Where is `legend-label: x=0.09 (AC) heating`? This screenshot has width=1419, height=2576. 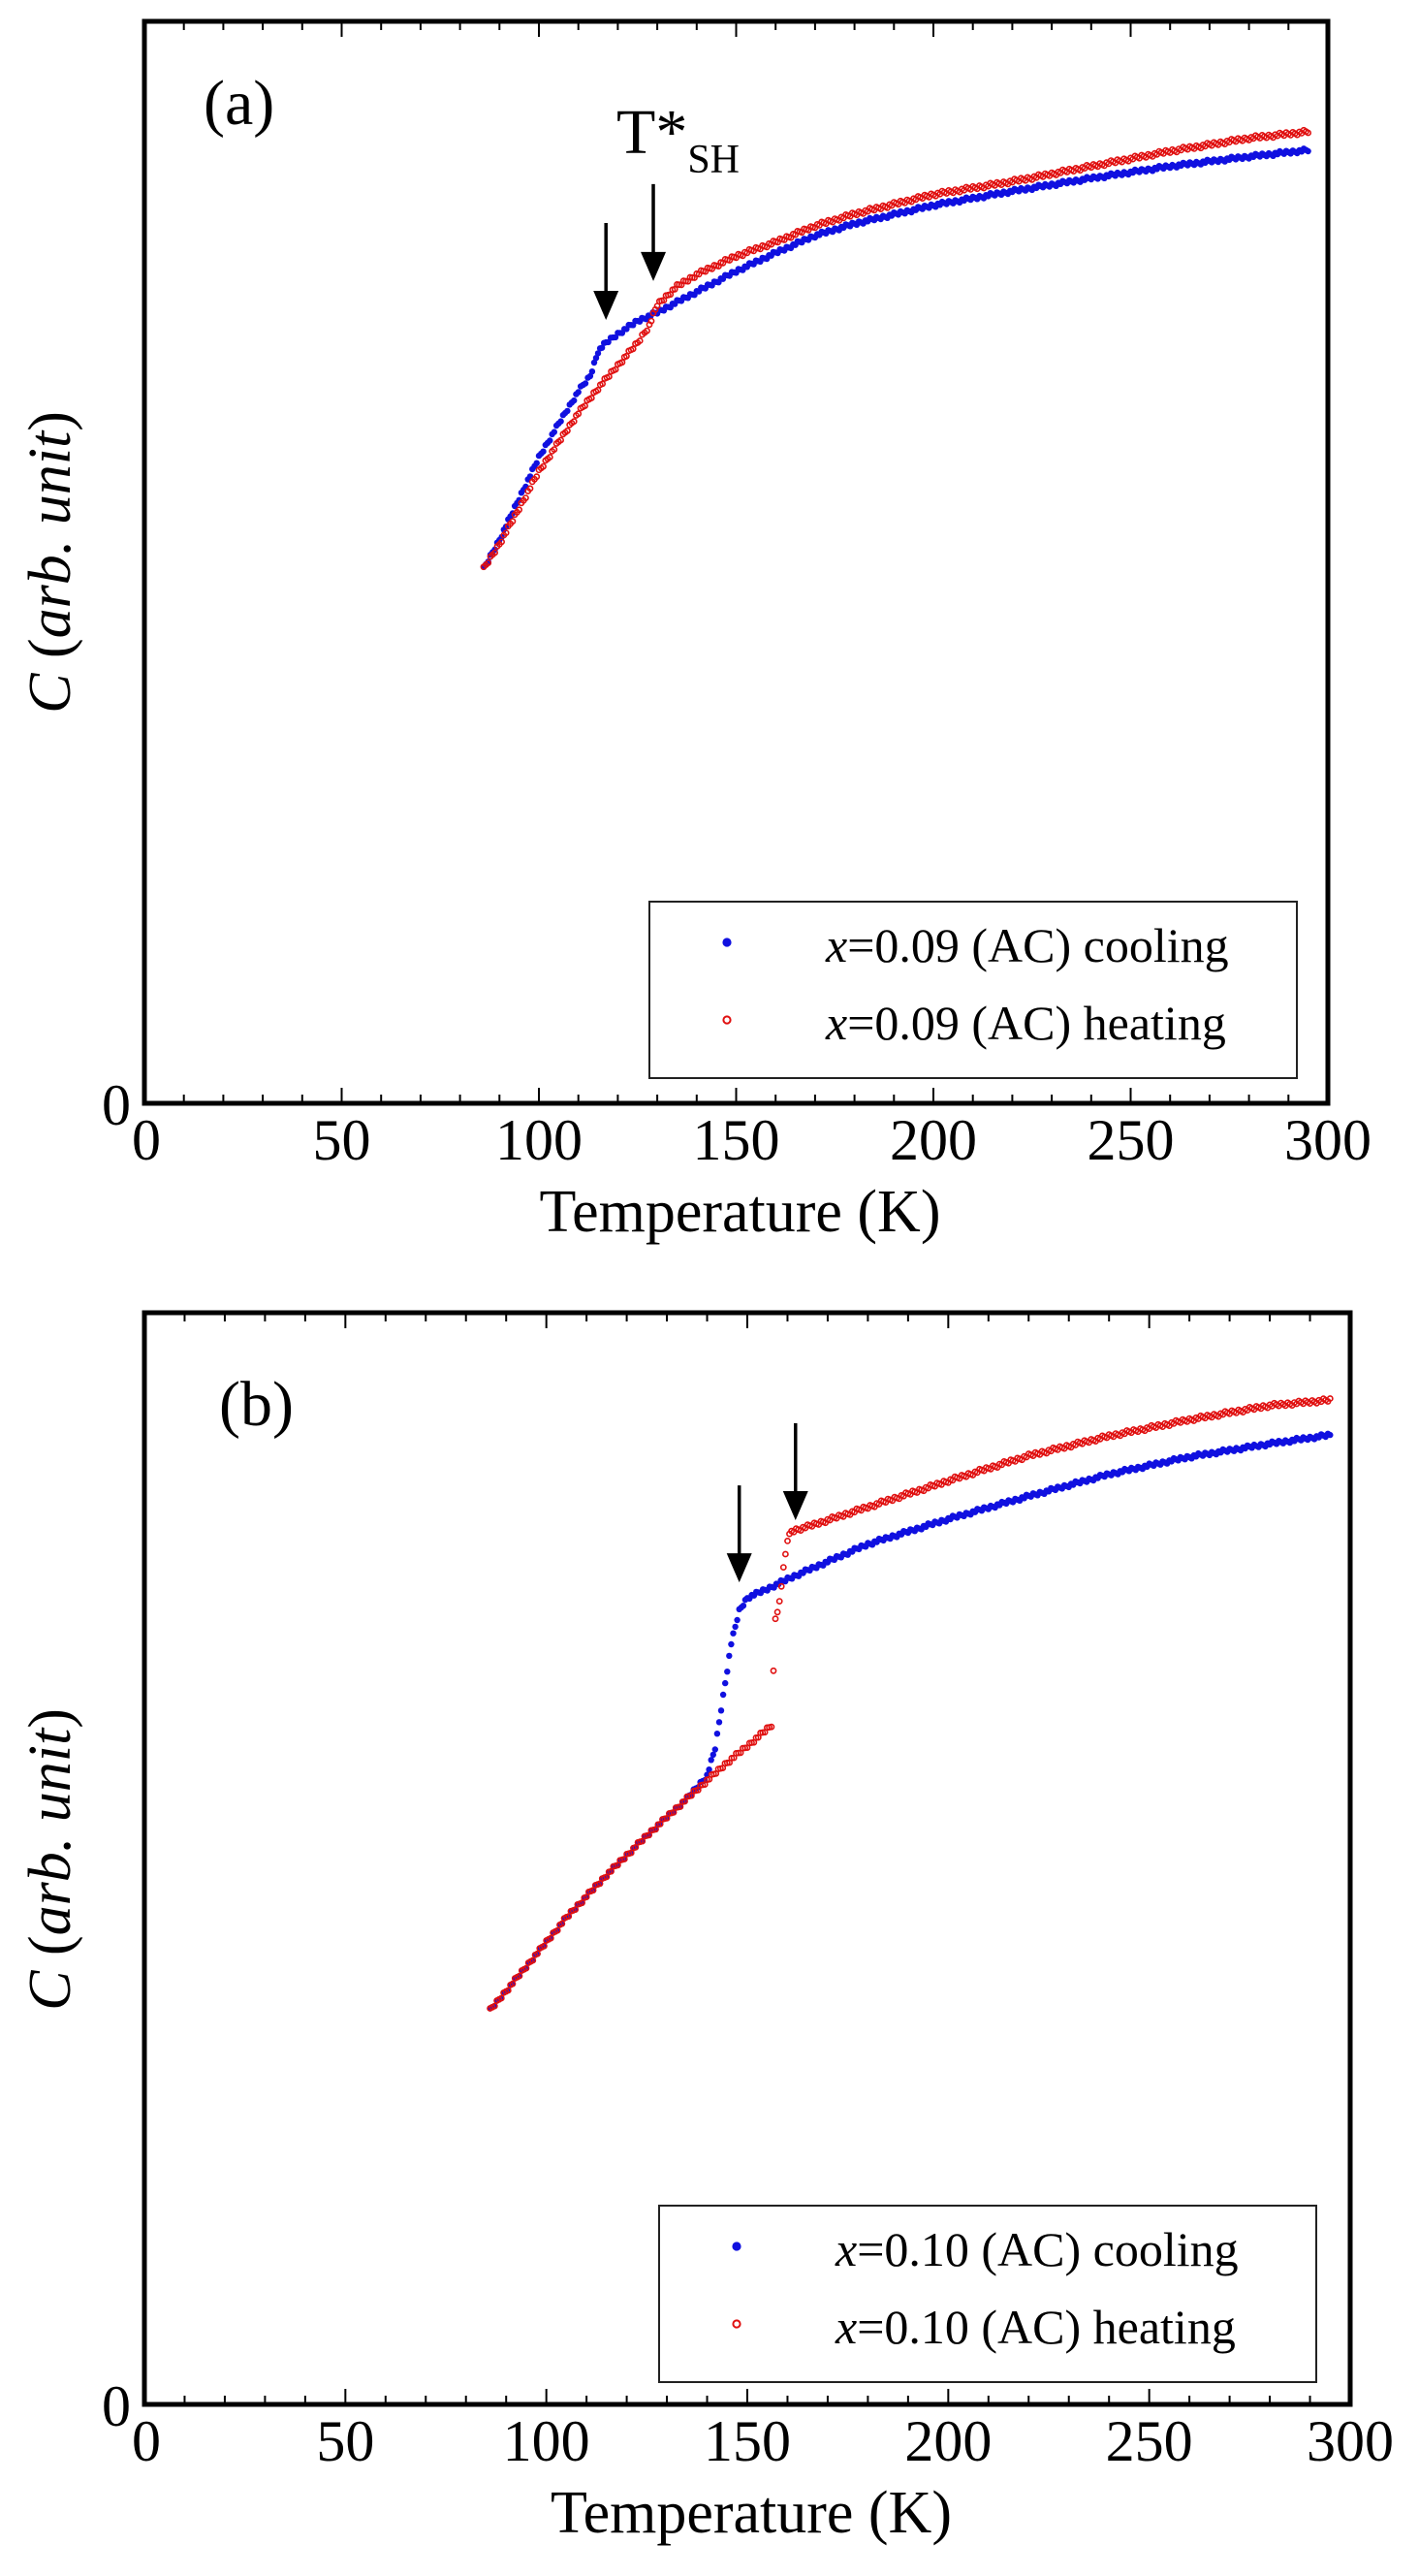
legend-label: x=0.09 (AC) heating is located at coordinates (1025, 1023).